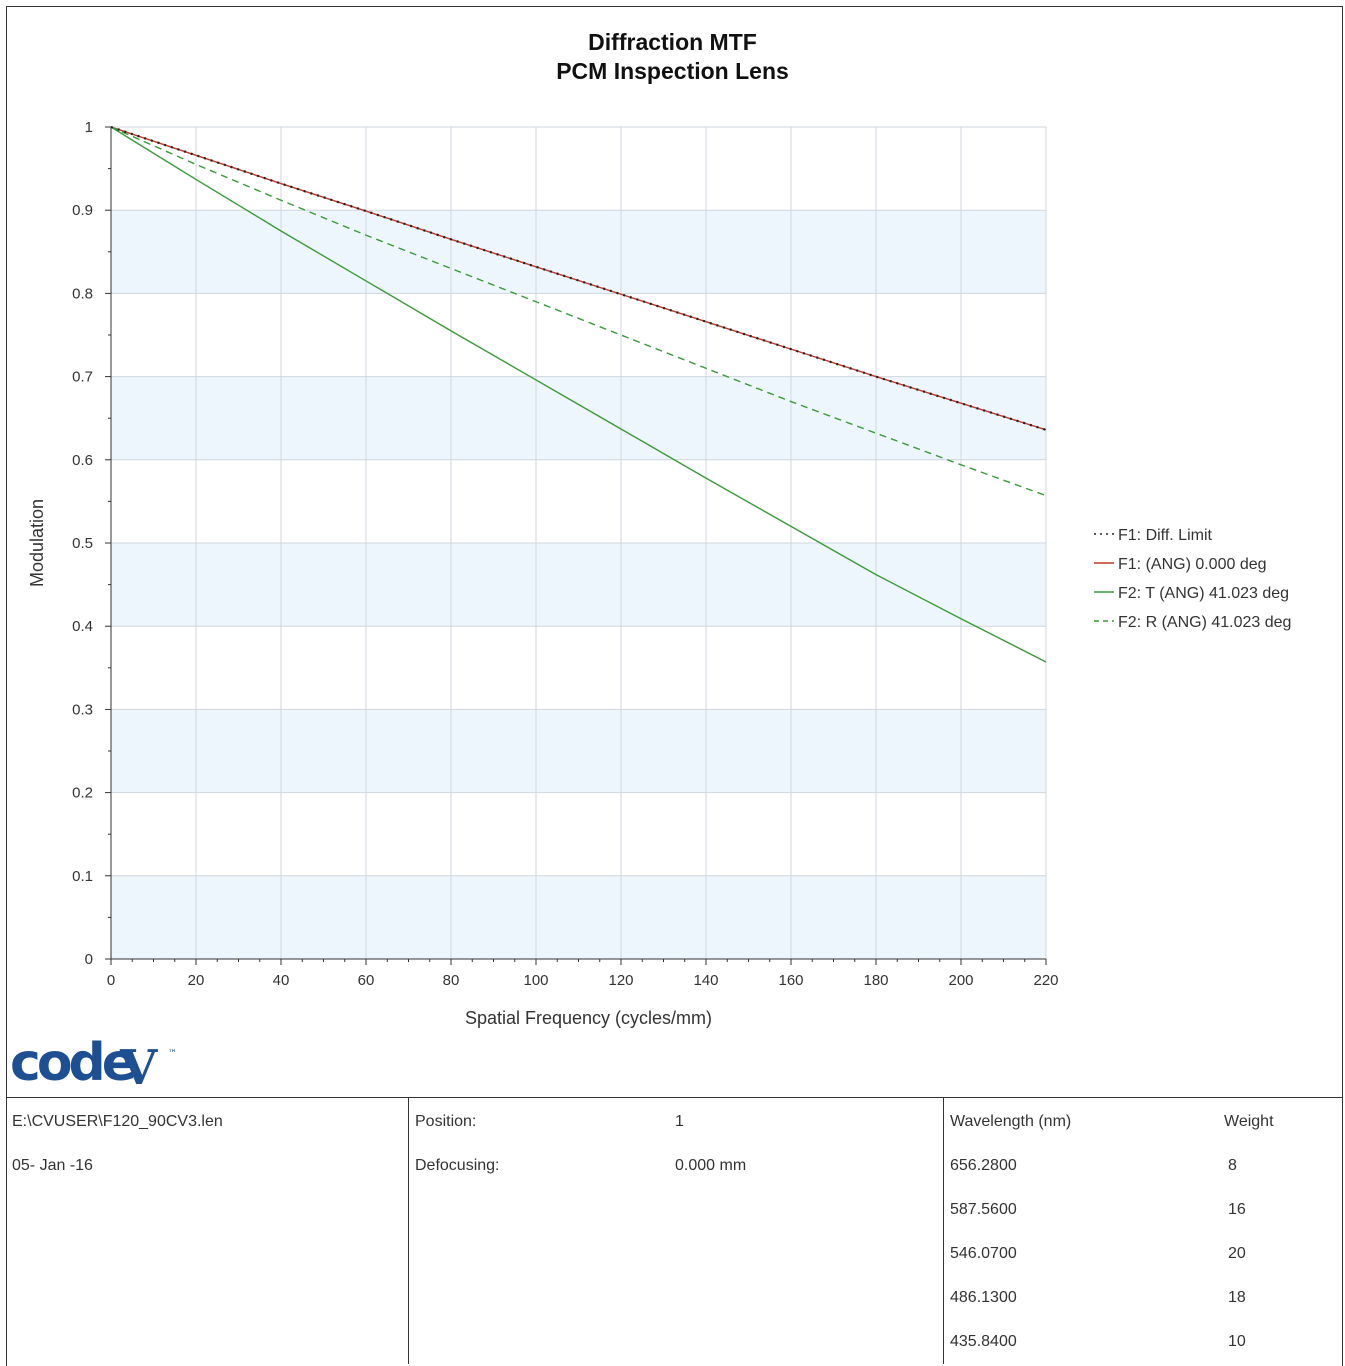  I want to click on y-tick-label: 0.3, so click(82, 709).